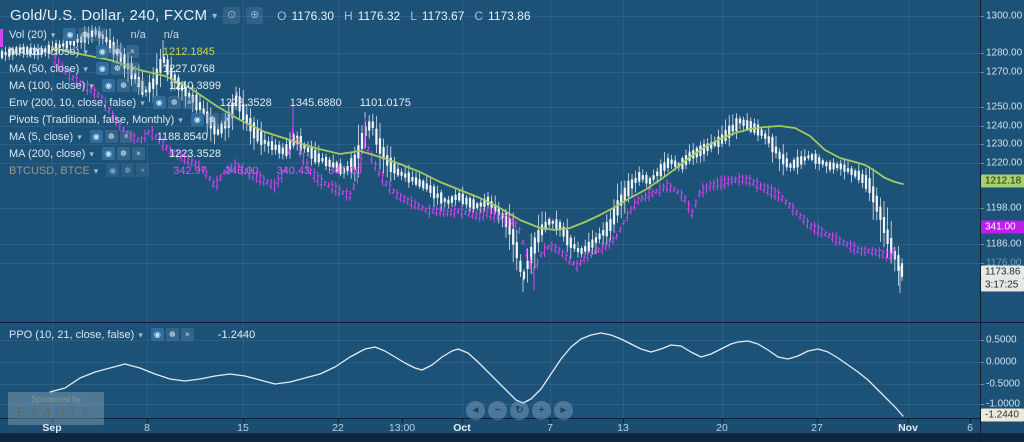 Image resolution: width=1024 pixels, height=442 pixels. What do you see at coordinates (47, 153) in the screenshot?
I see `legend-row-label: MA (200, close)` at bounding box center [47, 153].